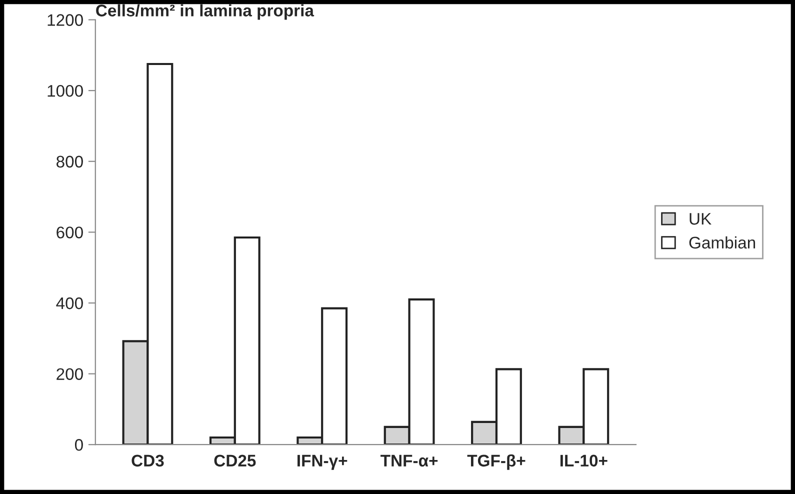 This screenshot has height=494, width=795. What do you see at coordinates (69, 303) in the screenshot?
I see `y-tick-label: 400` at bounding box center [69, 303].